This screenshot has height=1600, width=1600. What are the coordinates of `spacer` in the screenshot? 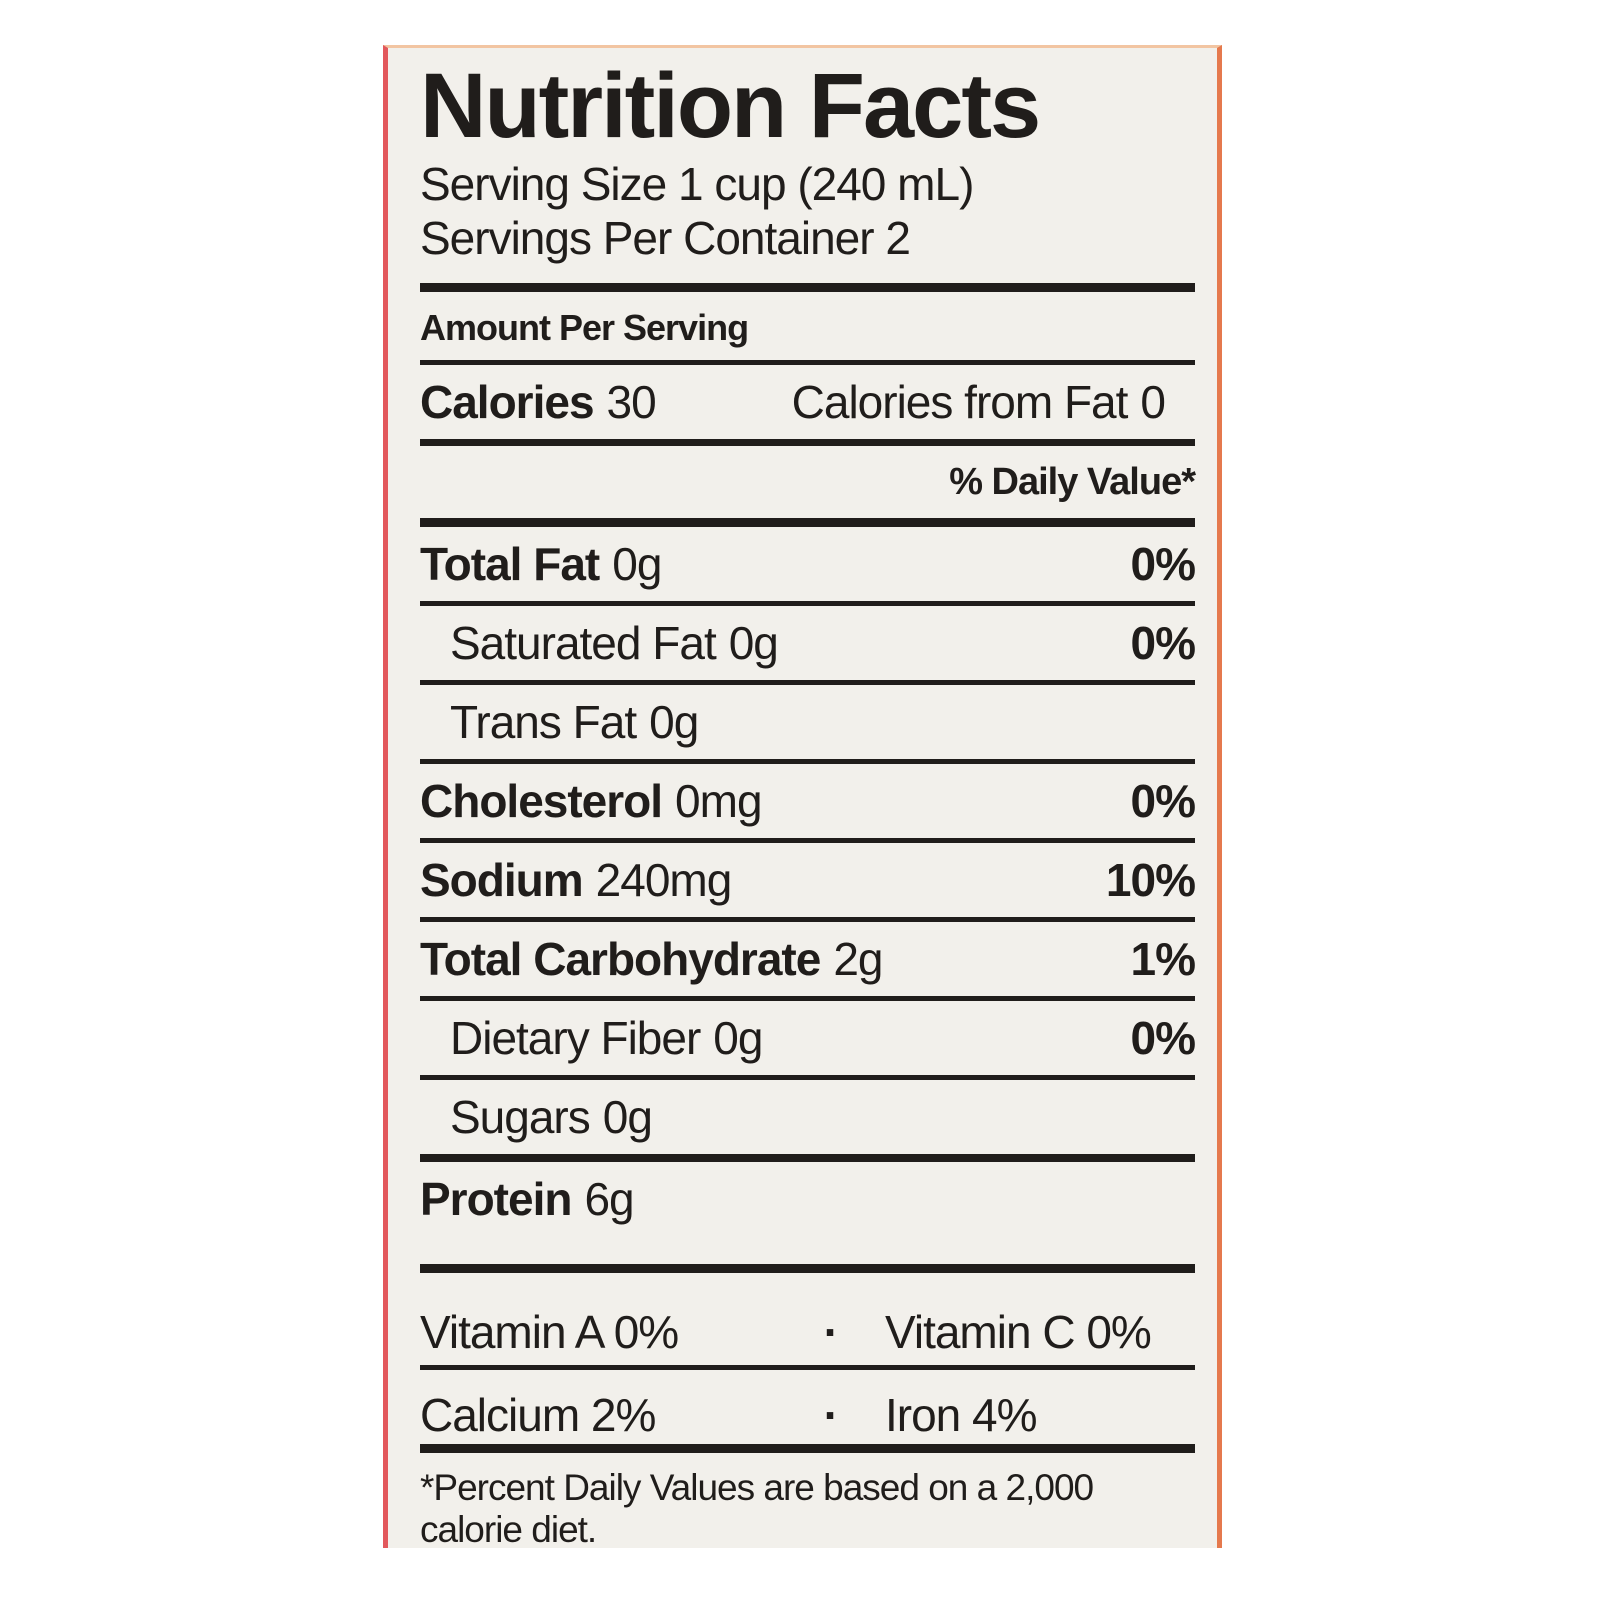 It's located at (807, 1250).